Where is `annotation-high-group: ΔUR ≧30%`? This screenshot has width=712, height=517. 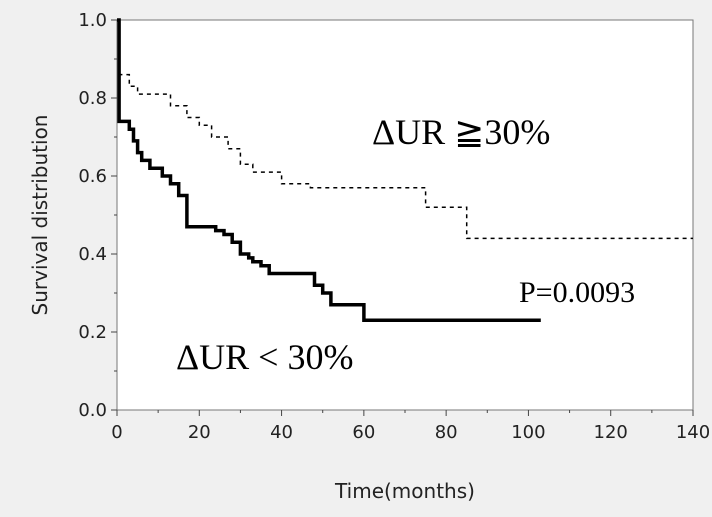 annotation-high-group: ΔUR ≧30% is located at coordinates (461, 132).